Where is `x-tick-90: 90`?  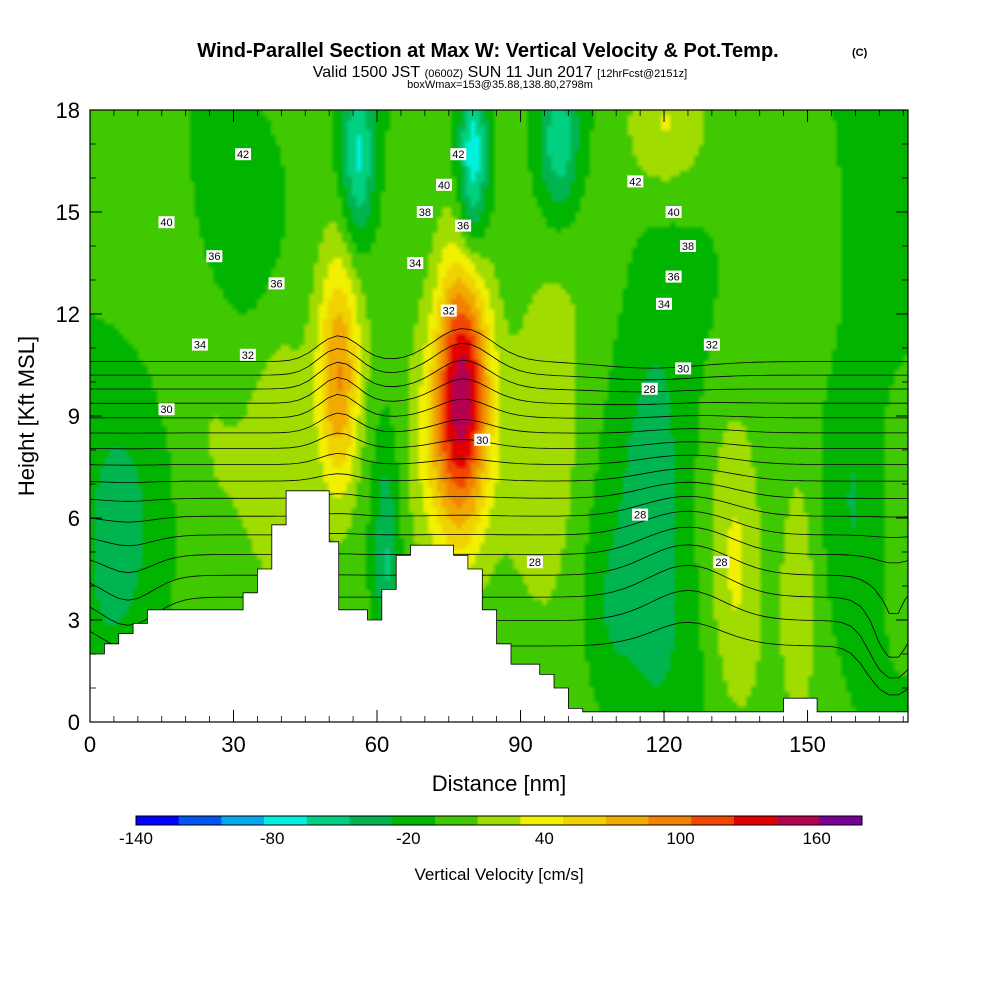 x-tick-90: 90 is located at coordinates (520, 433).